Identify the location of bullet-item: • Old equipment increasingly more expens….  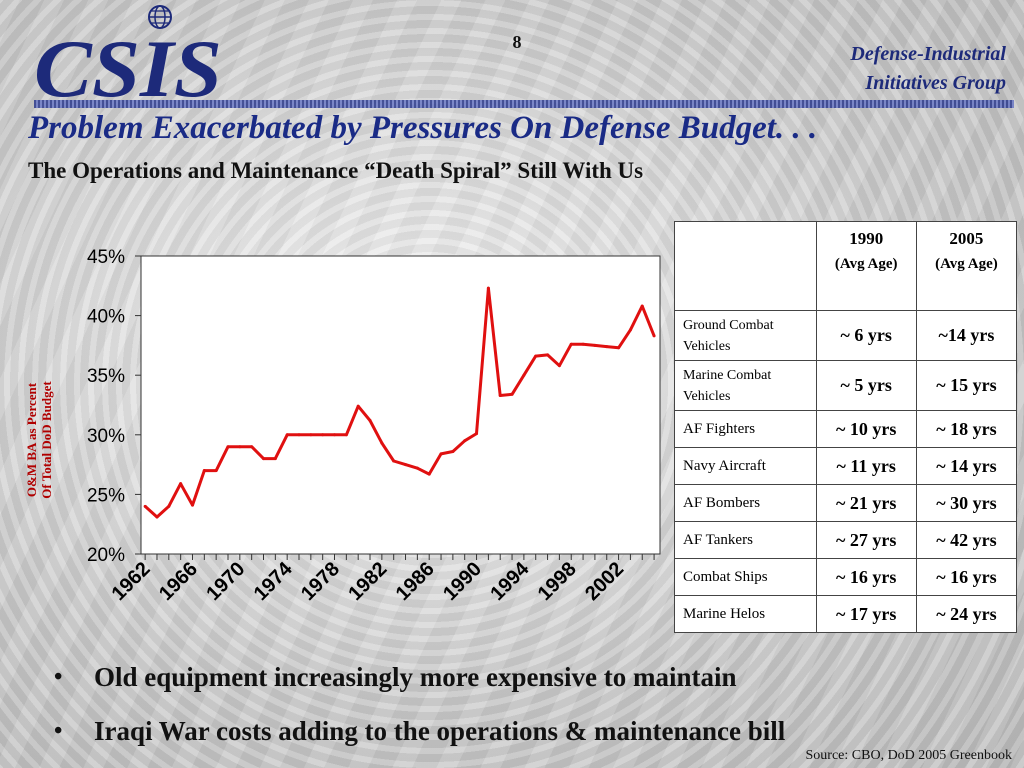
(419, 677).